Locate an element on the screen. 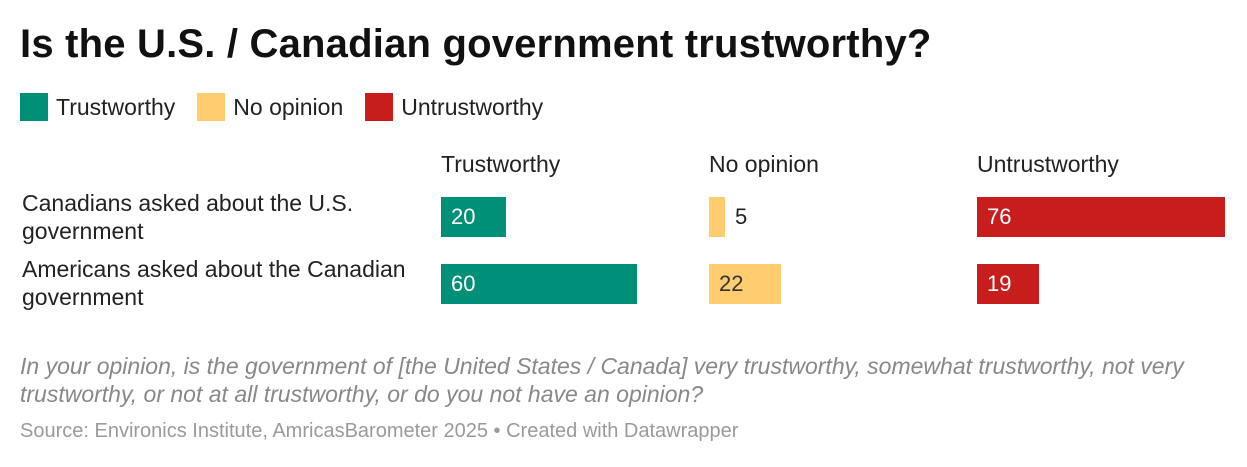 This screenshot has width=1247, height=467. legend-item-untrustworthy: Untrustworthy is located at coordinates (454, 107).